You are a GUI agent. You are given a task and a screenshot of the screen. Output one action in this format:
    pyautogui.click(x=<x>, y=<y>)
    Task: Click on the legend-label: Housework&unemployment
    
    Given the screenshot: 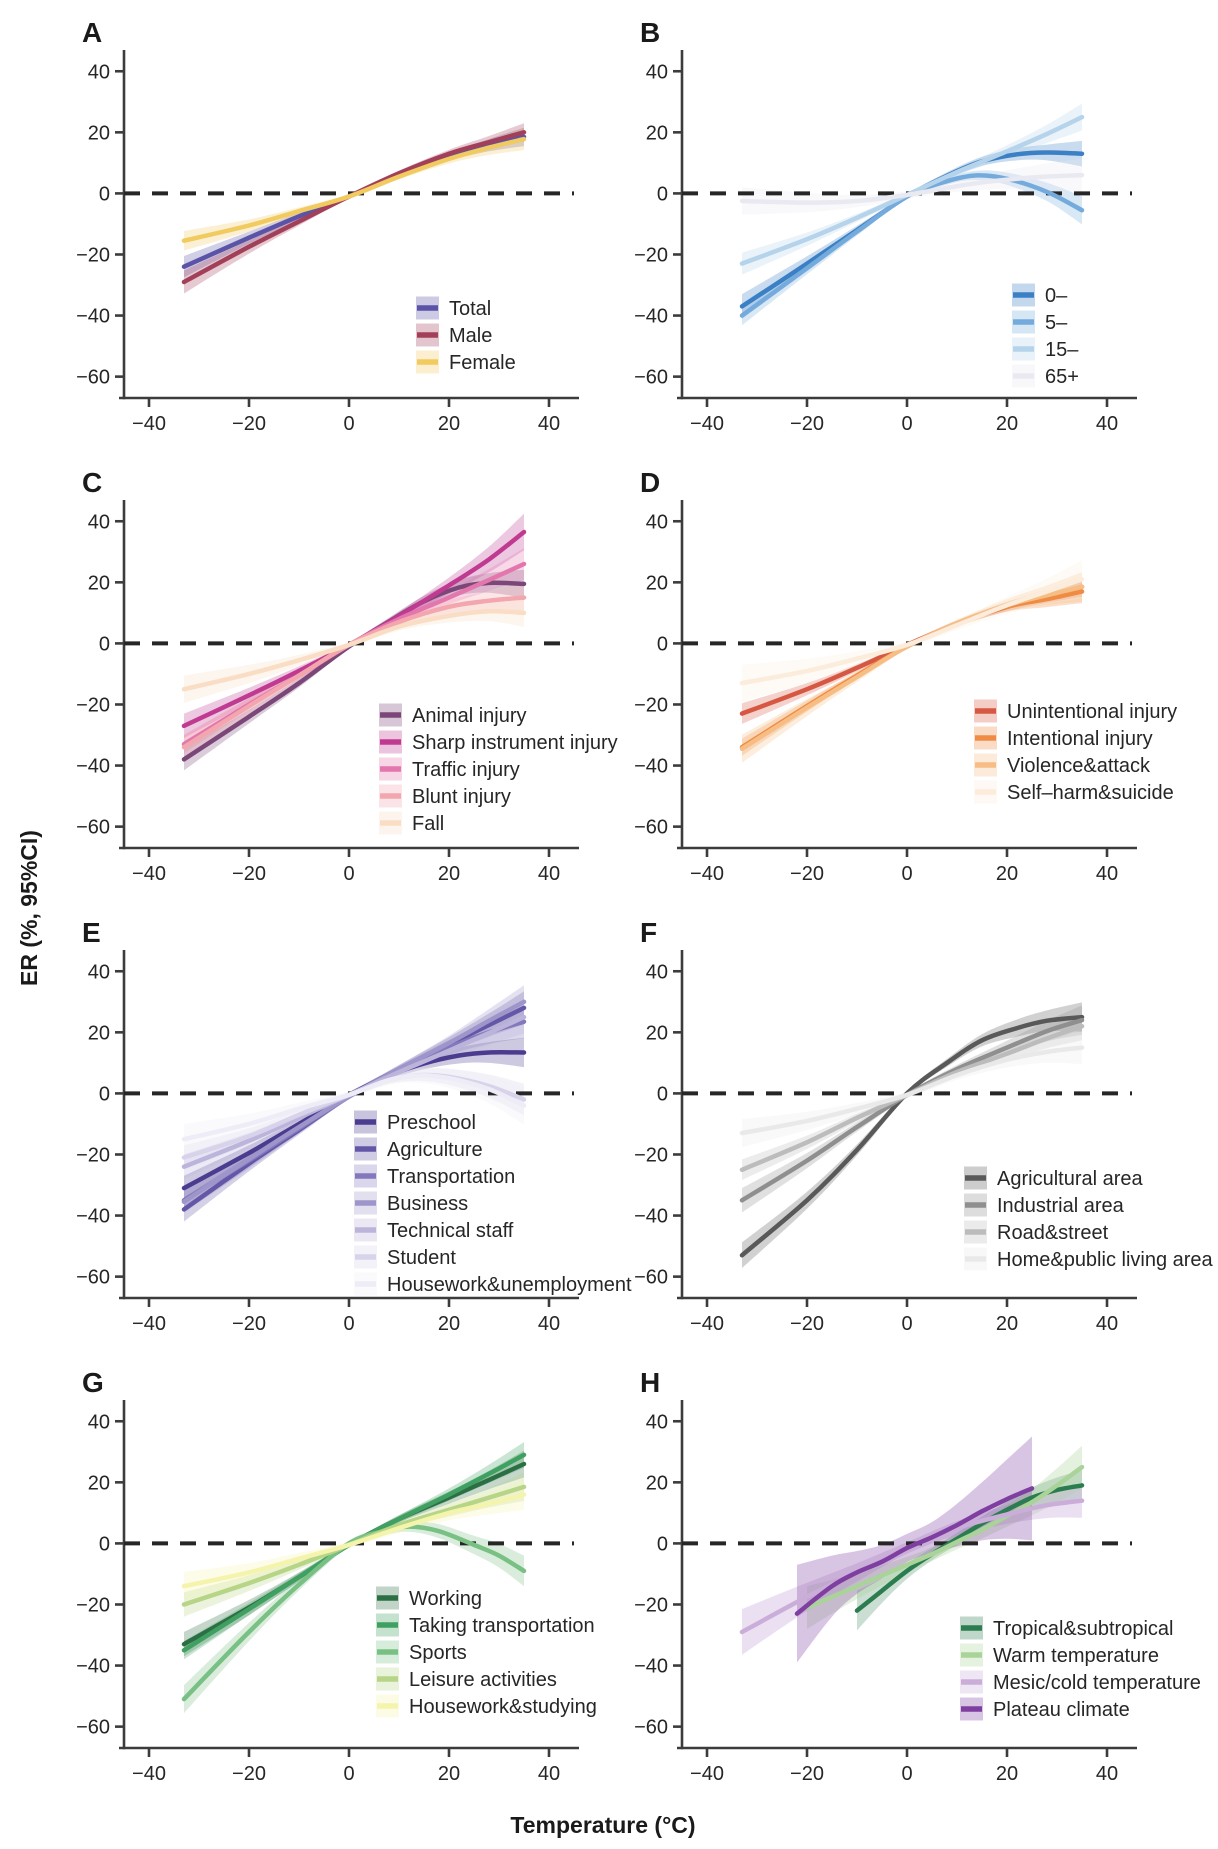 What is the action you would take?
    pyautogui.click(x=509, y=1285)
    